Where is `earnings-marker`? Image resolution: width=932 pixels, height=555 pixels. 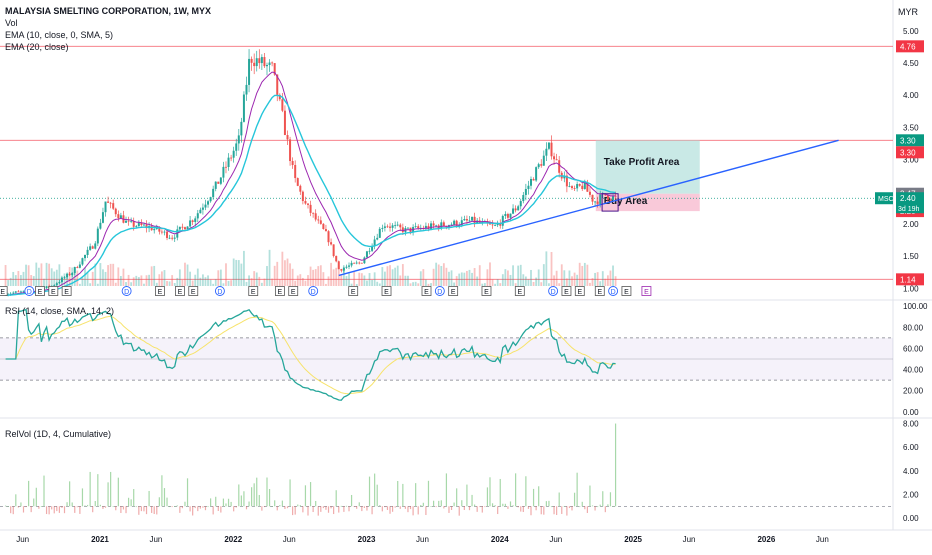 earnings-marker is located at coordinates (566, 291).